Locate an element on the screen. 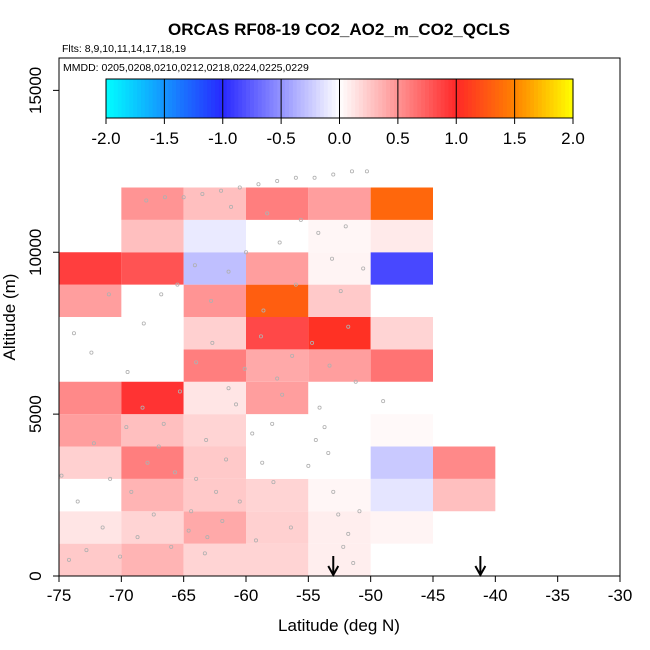 Image resolution: width=650 pixels, height=650 pixels. x-axis: -75 -70 -65 -60 -55 -50 -45 -40 -35 -30 is located at coordinates (340, 590).